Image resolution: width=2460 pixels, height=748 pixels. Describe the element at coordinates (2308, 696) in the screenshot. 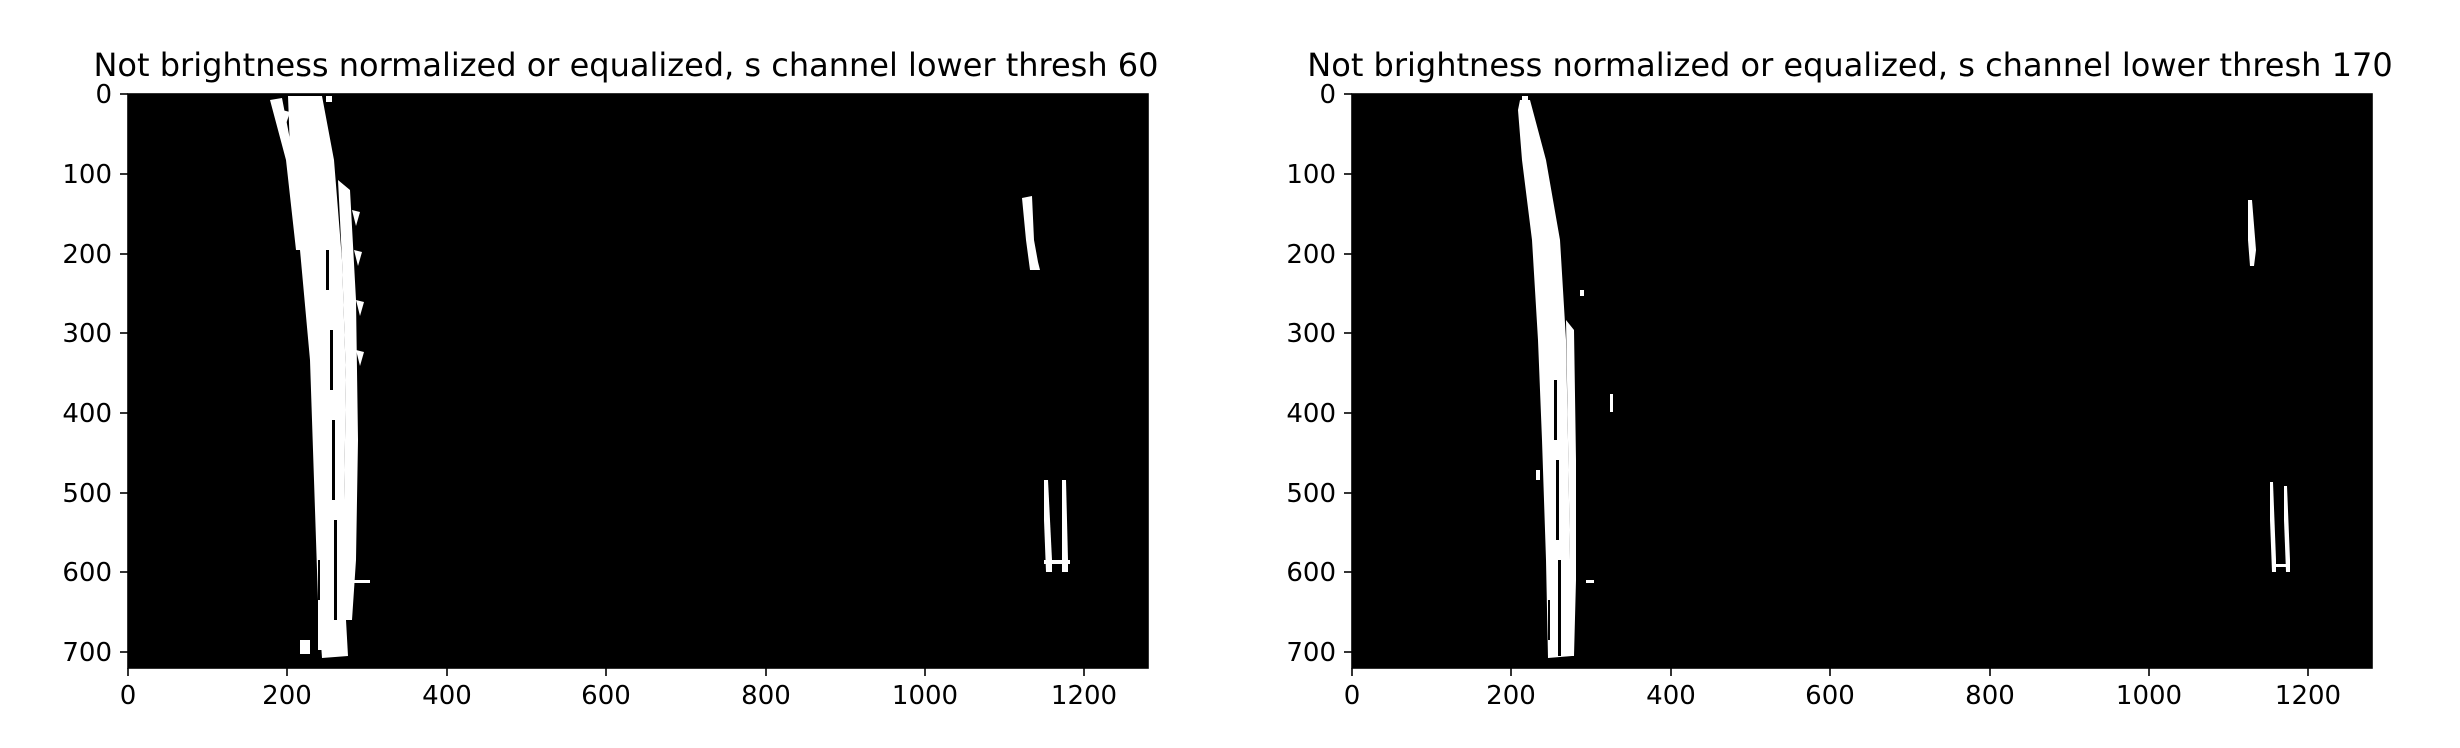

I see `panel-2-x-tick-label: 1200` at that location.